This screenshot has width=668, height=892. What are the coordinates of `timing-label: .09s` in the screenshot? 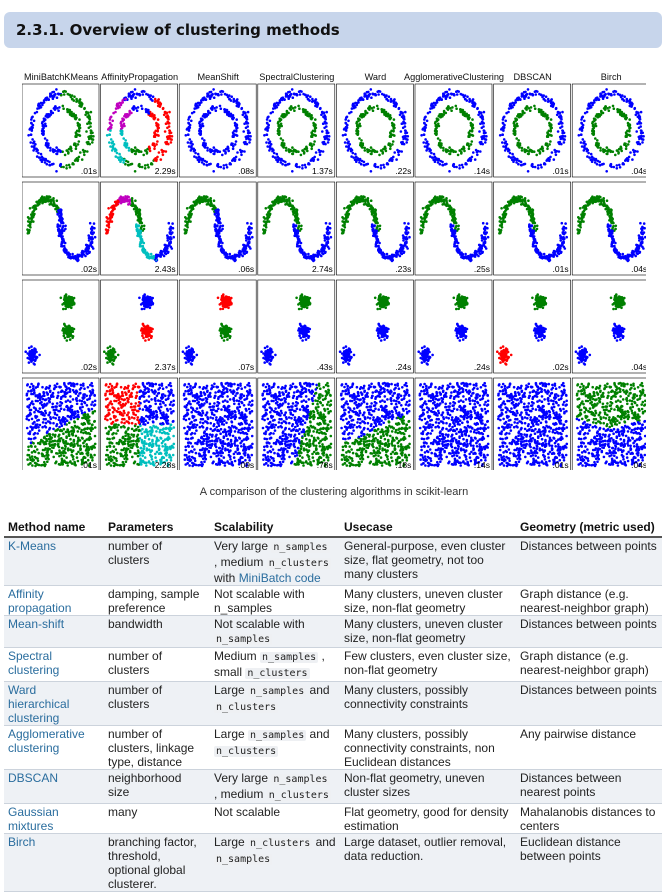 It's located at (246, 465).